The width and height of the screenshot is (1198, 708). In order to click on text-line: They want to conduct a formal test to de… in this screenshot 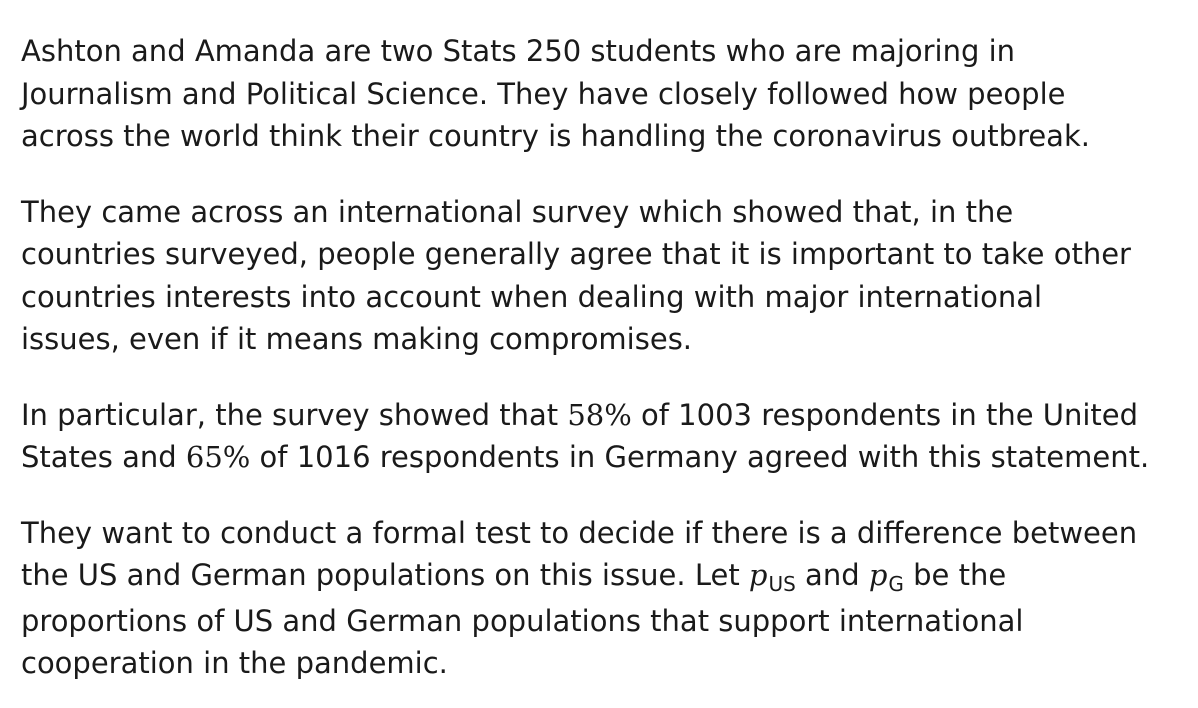, I will do `click(579, 532)`.